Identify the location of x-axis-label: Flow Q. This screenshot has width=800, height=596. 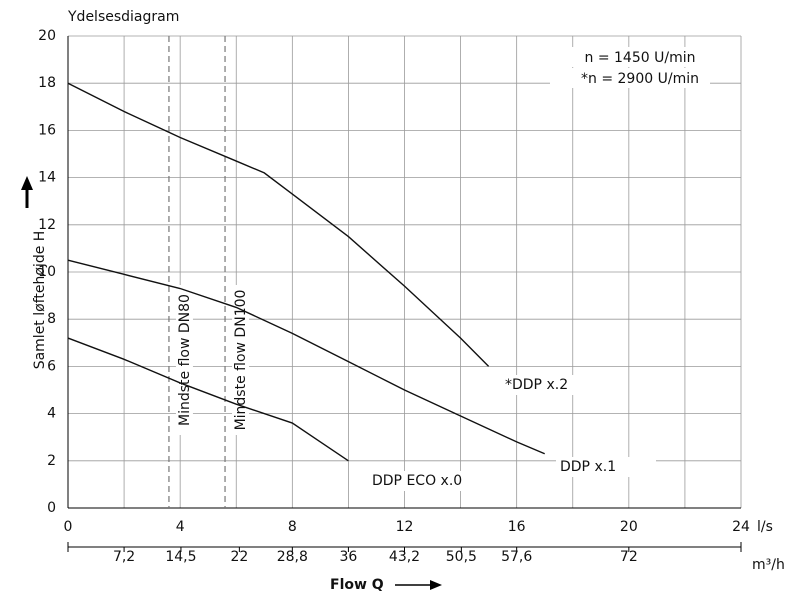
(357, 585).